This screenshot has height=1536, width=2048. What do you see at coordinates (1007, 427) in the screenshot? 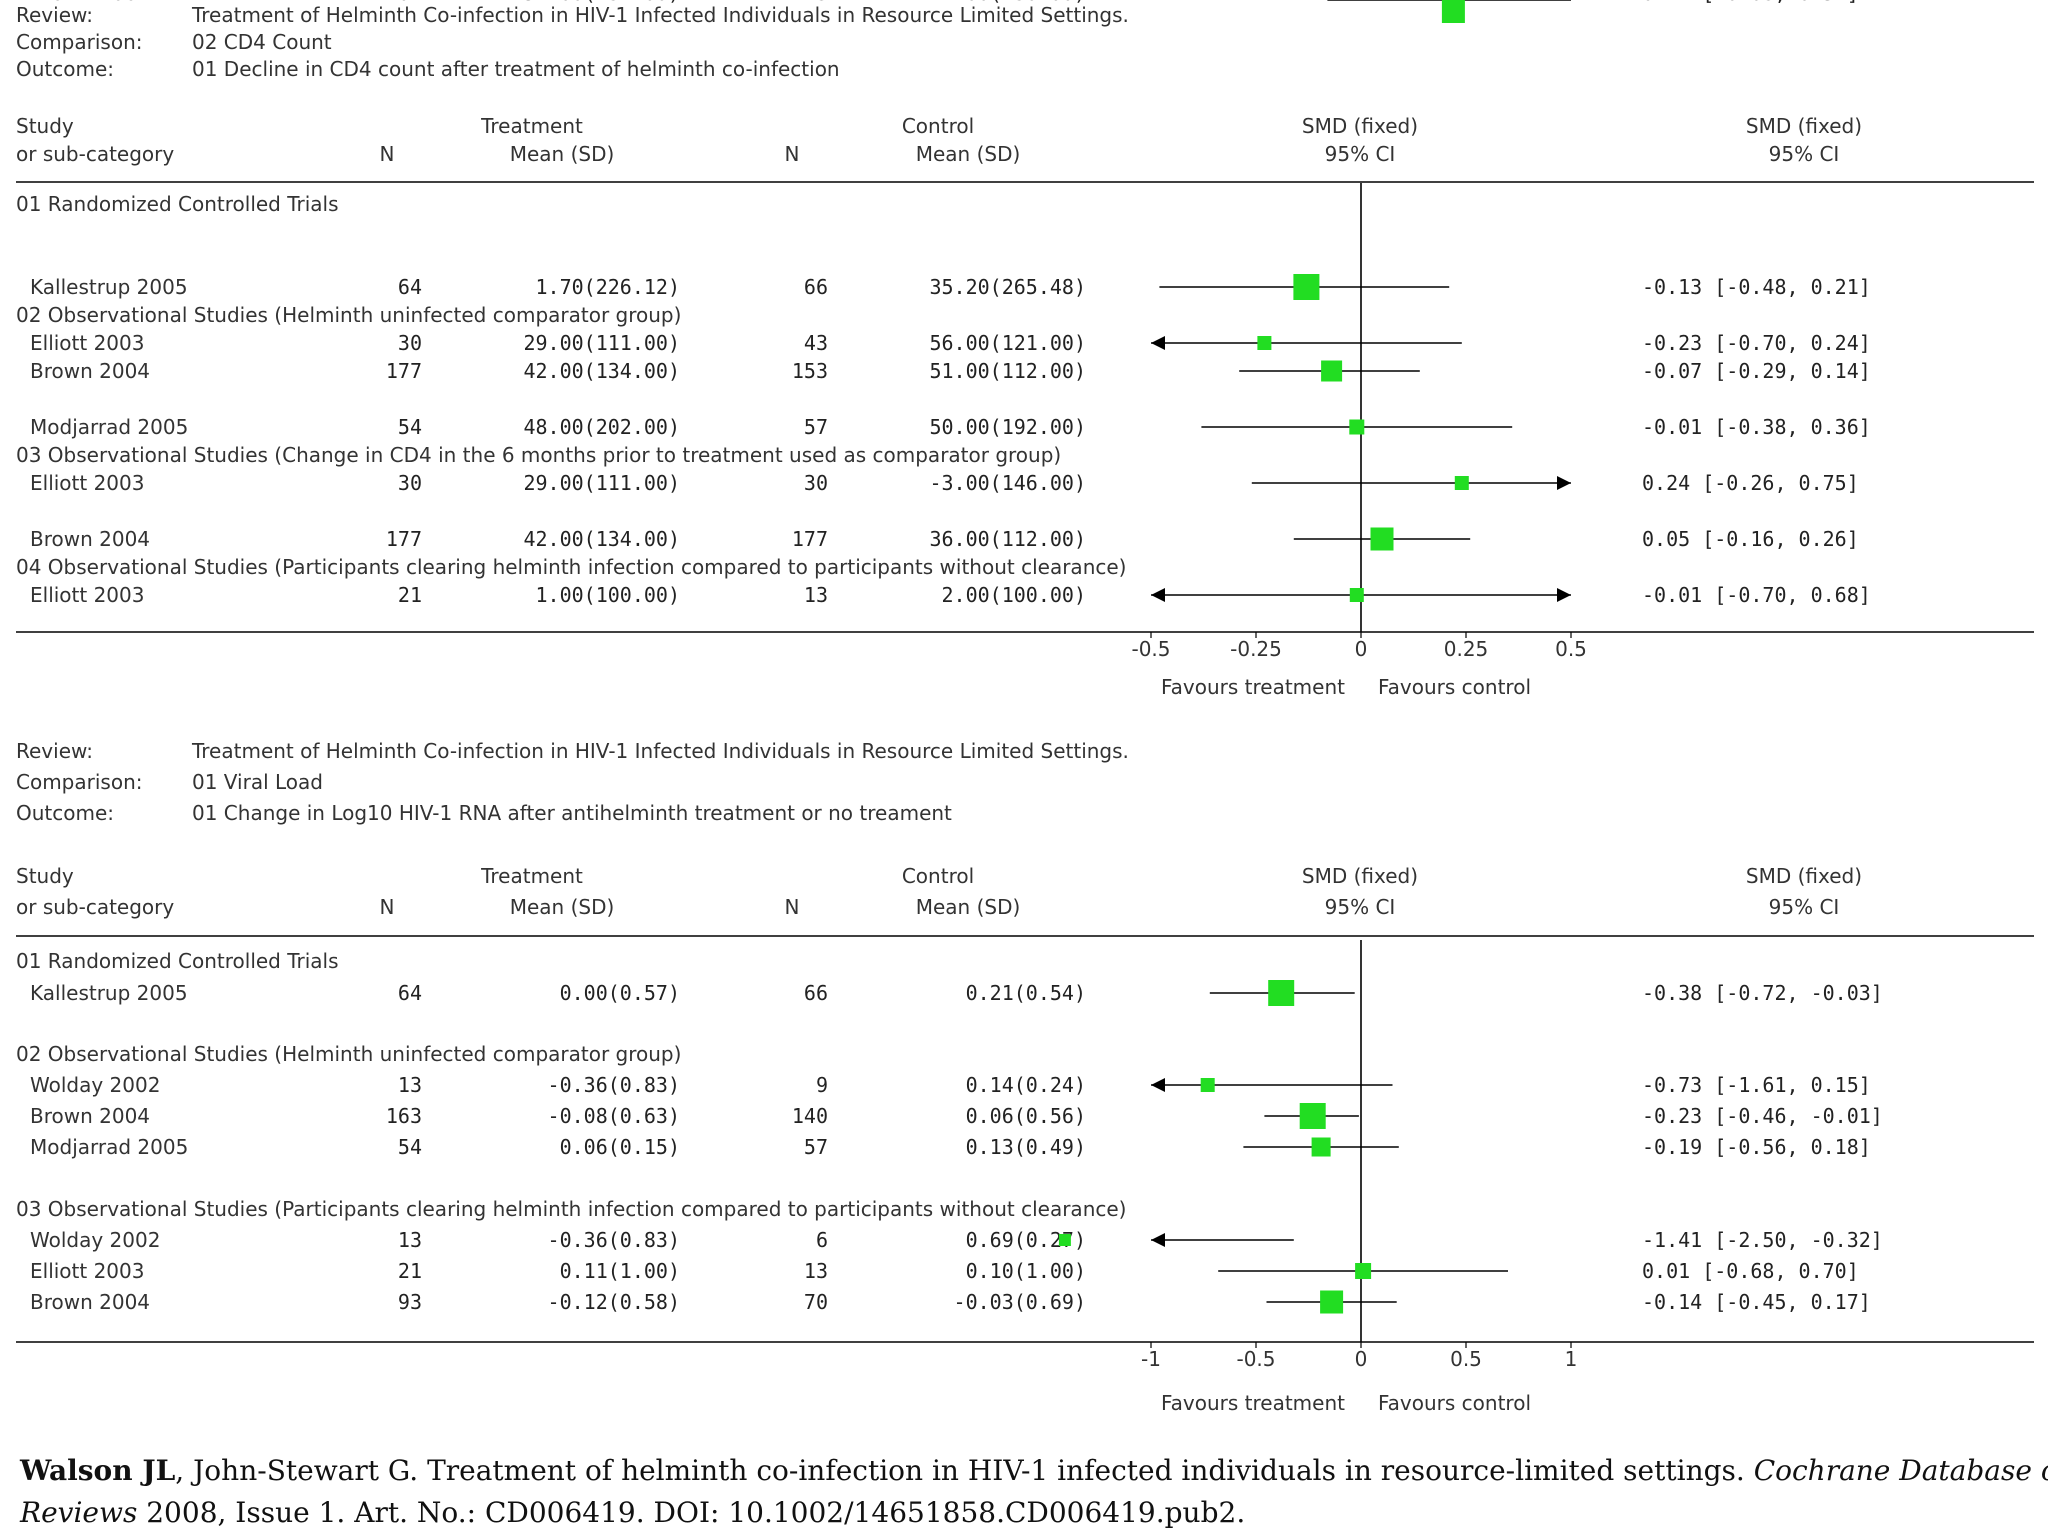
I see `control-mean-sd: 50.00(192.00)` at bounding box center [1007, 427].